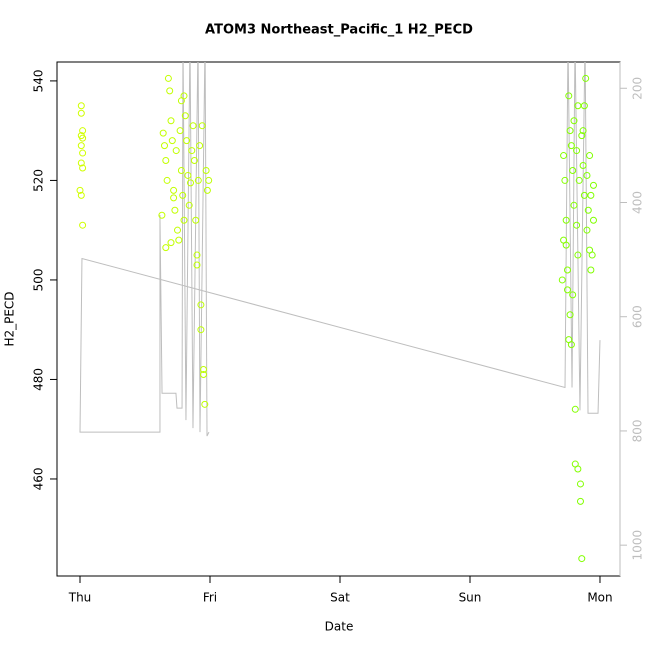 This screenshot has height=650, width=650. I want to click on y-tick-label: 500, so click(39, 279).